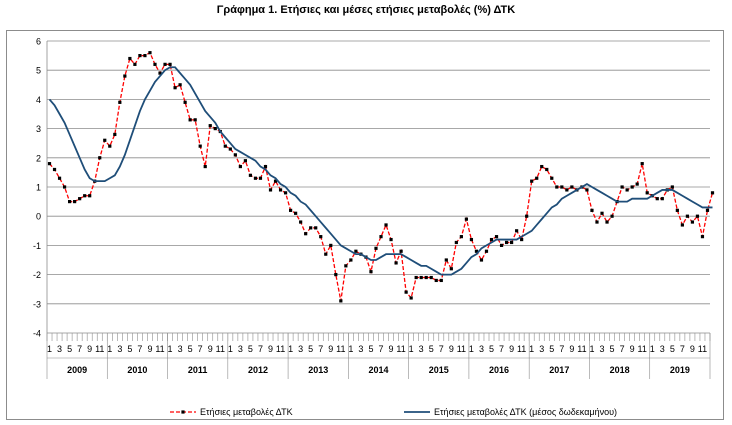  What do you see at coordinates (183, 412) in the screenshot?
I see `legend-marker-annual` at bounding box center [183, 412].